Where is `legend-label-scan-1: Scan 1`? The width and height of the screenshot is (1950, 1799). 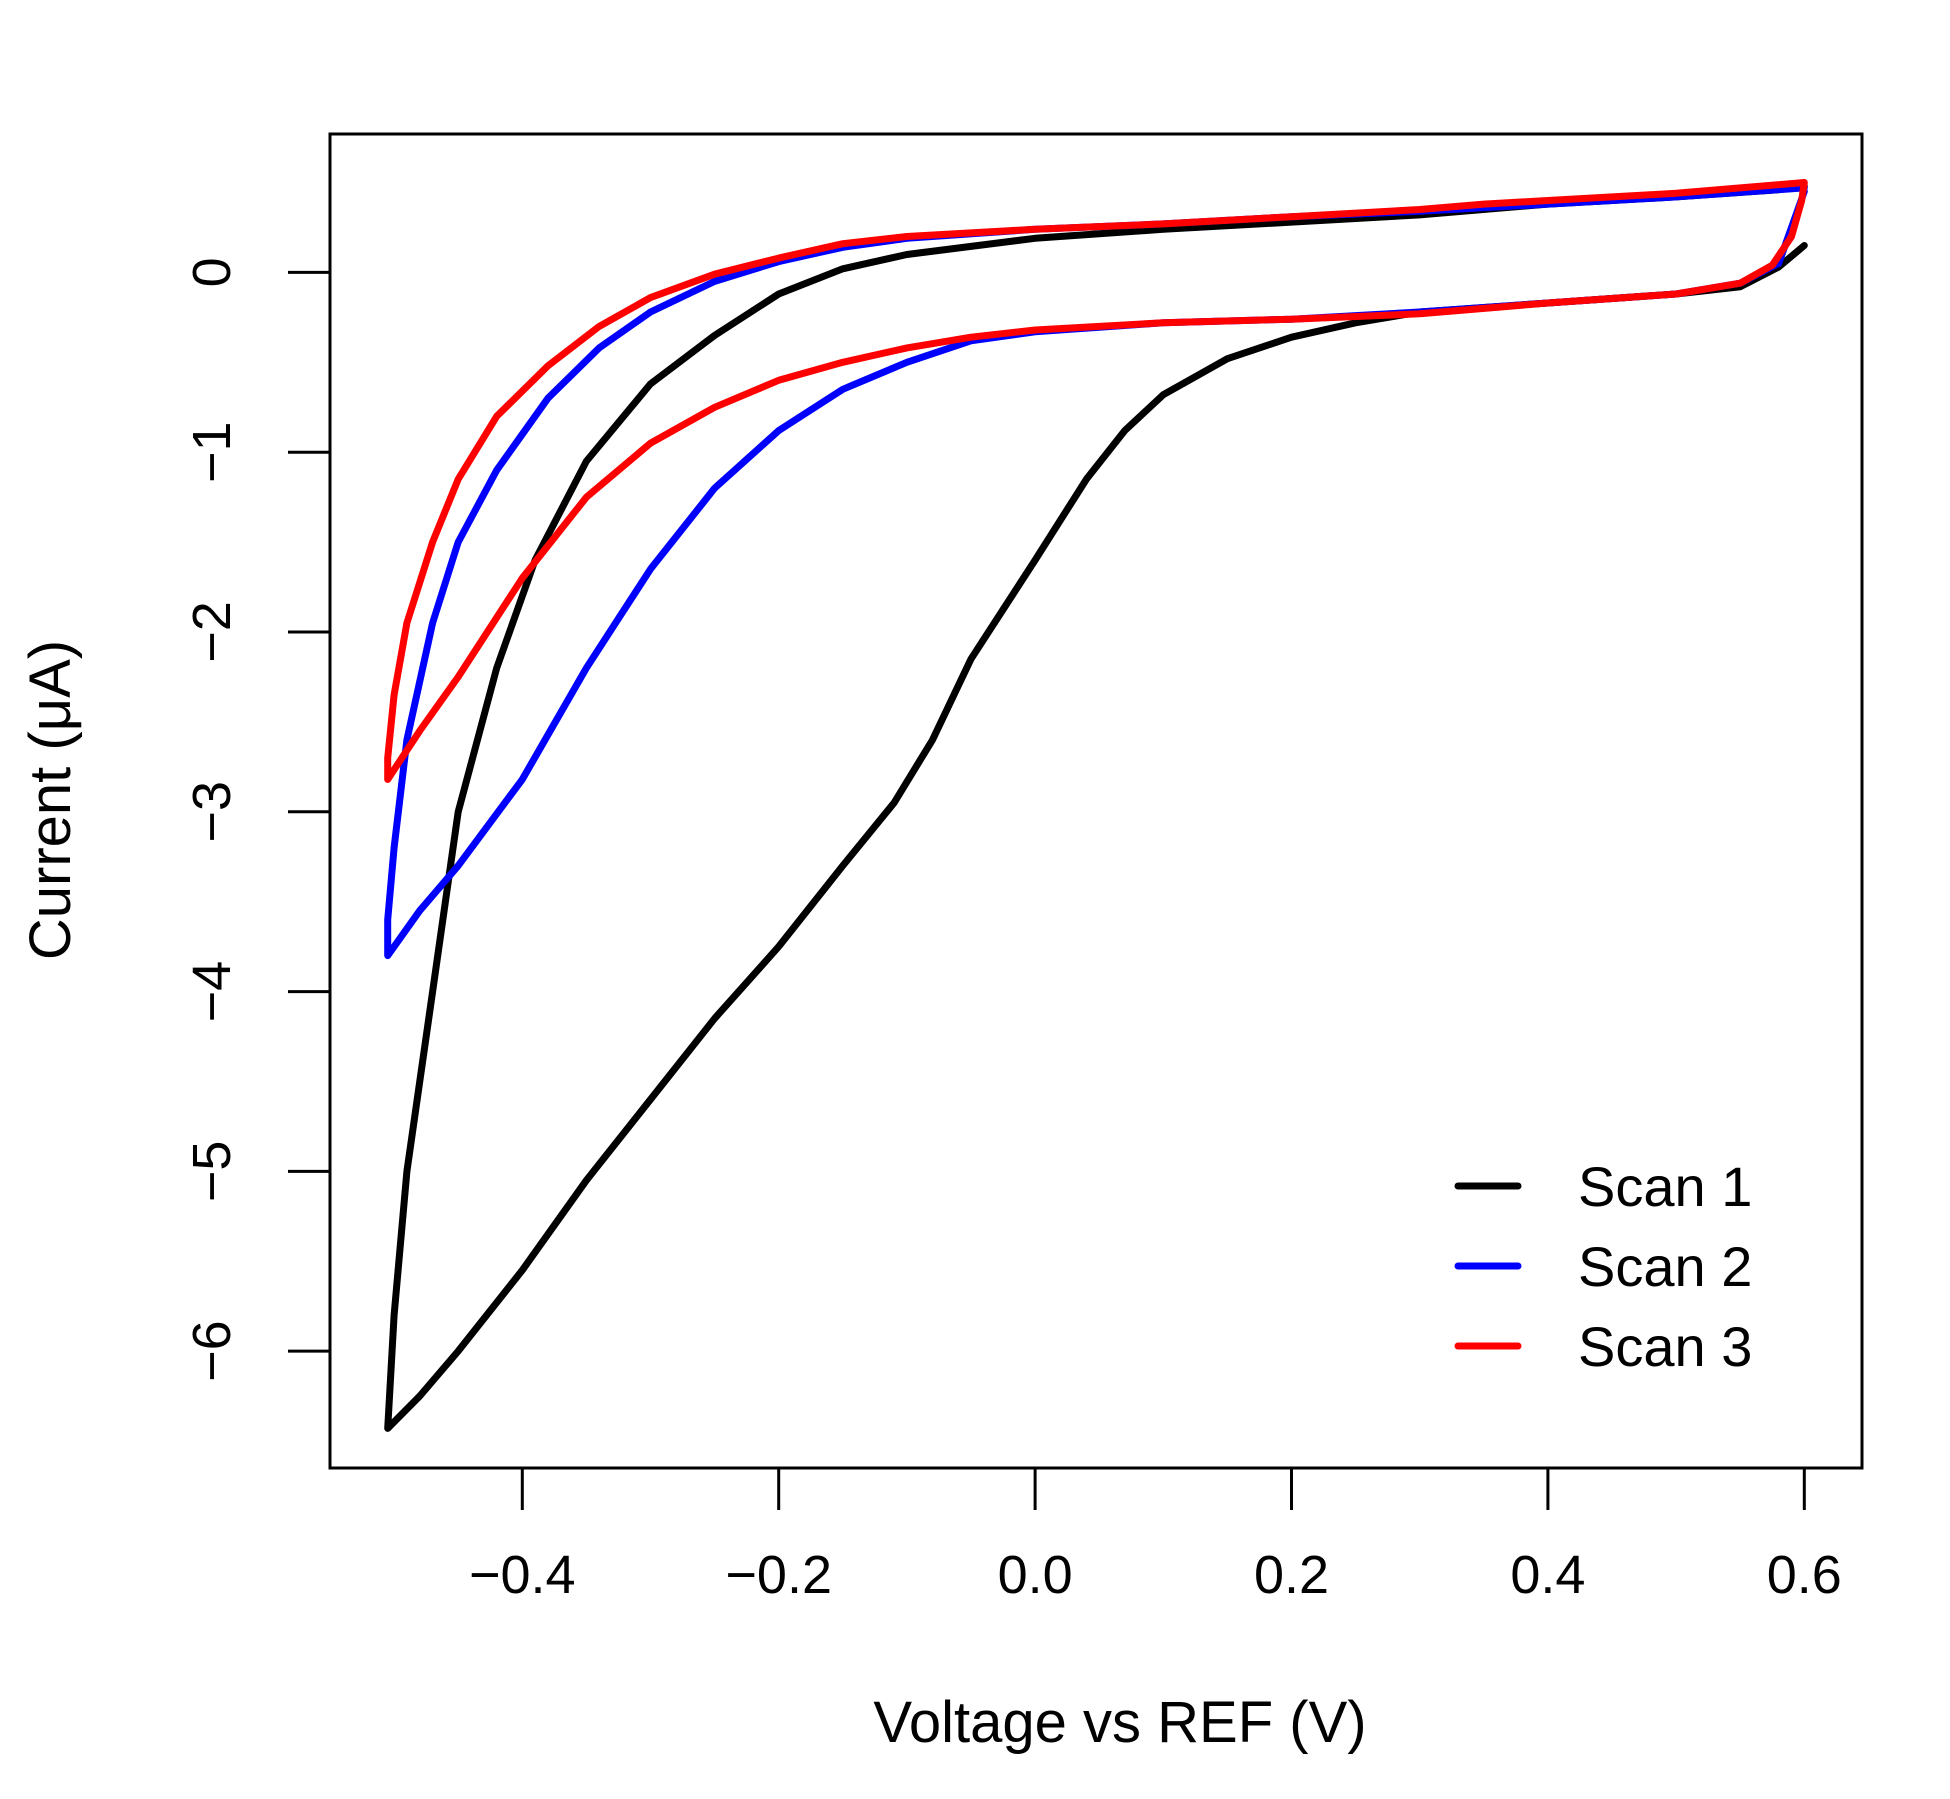 legend-label-scan-1: Scan 1 is located at coordinates (1665, 1186).